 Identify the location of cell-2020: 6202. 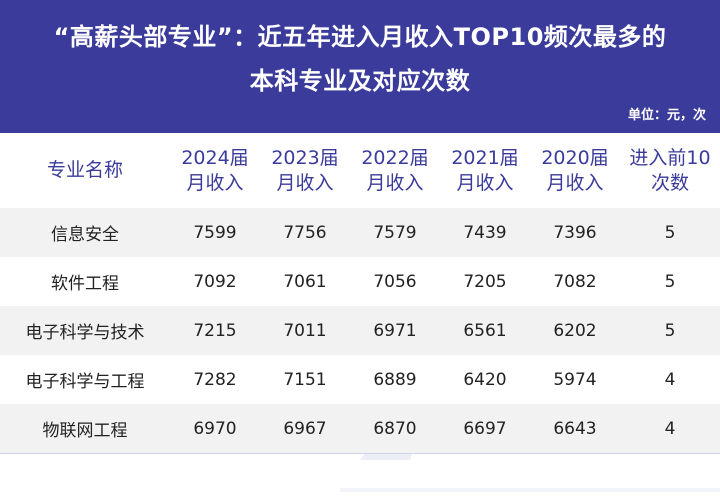
(575, 330).